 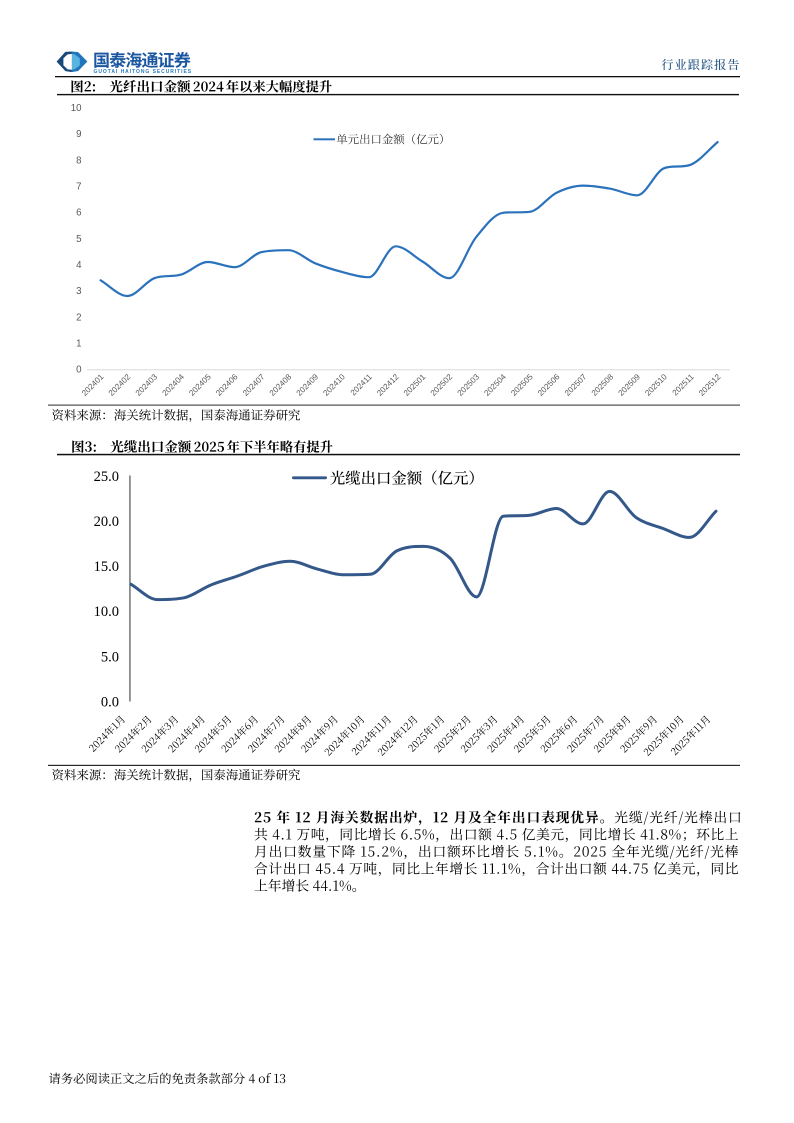 I want to click on svg-text: 0, so click(x=79, y=370).